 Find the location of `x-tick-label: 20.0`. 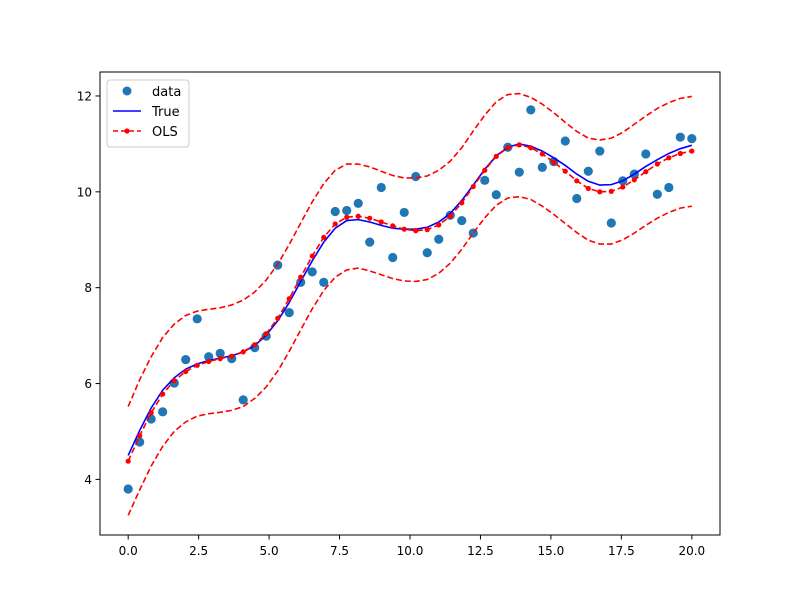

x-tick-label: 20.0 is located at coordinates (691, 551).